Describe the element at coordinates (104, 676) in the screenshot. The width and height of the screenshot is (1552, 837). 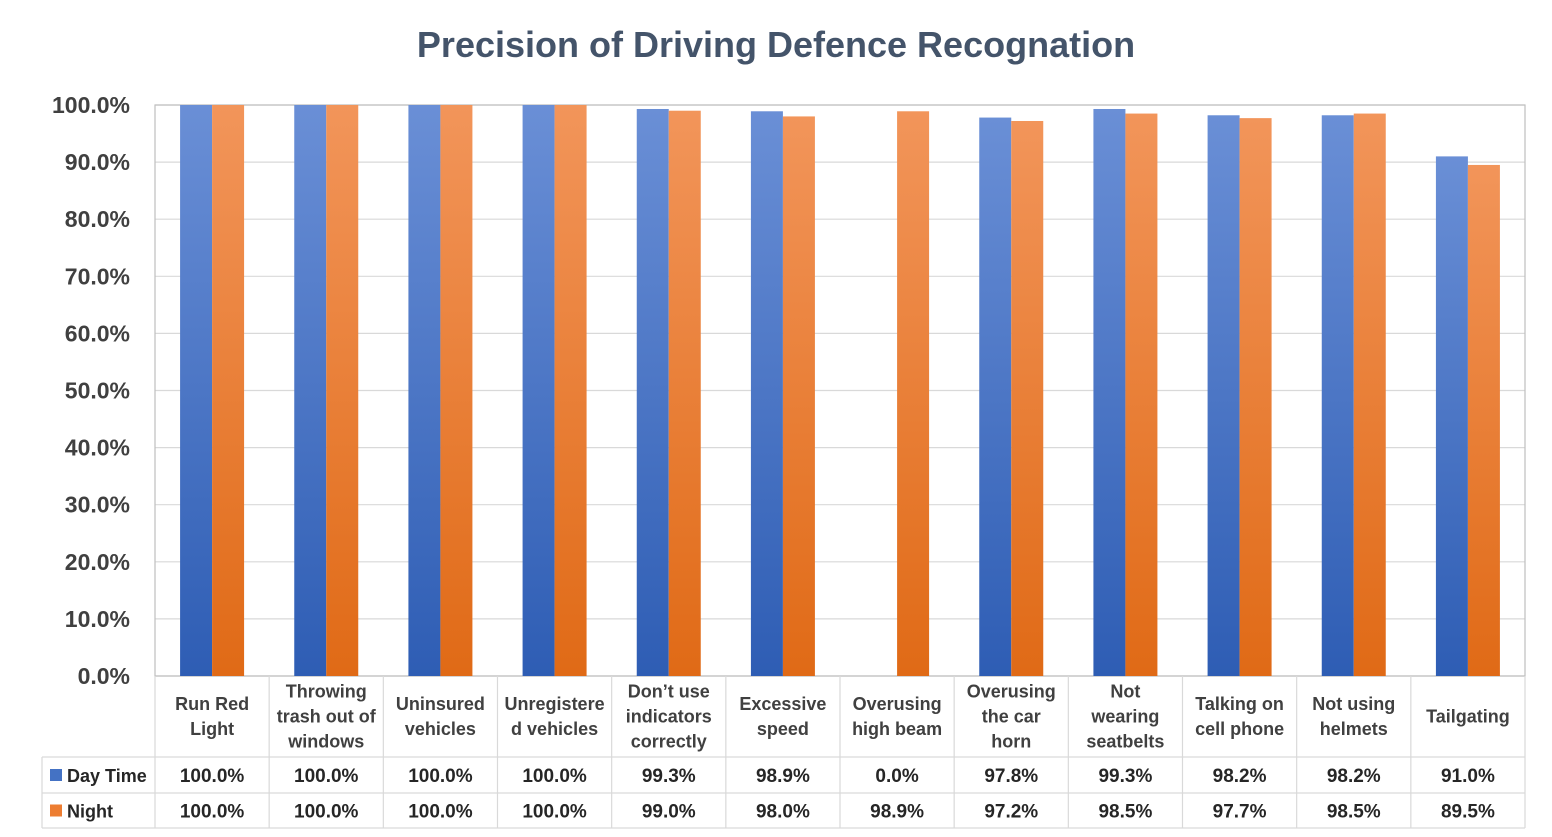
I see `y-tick-label: 0.0%` at that location.